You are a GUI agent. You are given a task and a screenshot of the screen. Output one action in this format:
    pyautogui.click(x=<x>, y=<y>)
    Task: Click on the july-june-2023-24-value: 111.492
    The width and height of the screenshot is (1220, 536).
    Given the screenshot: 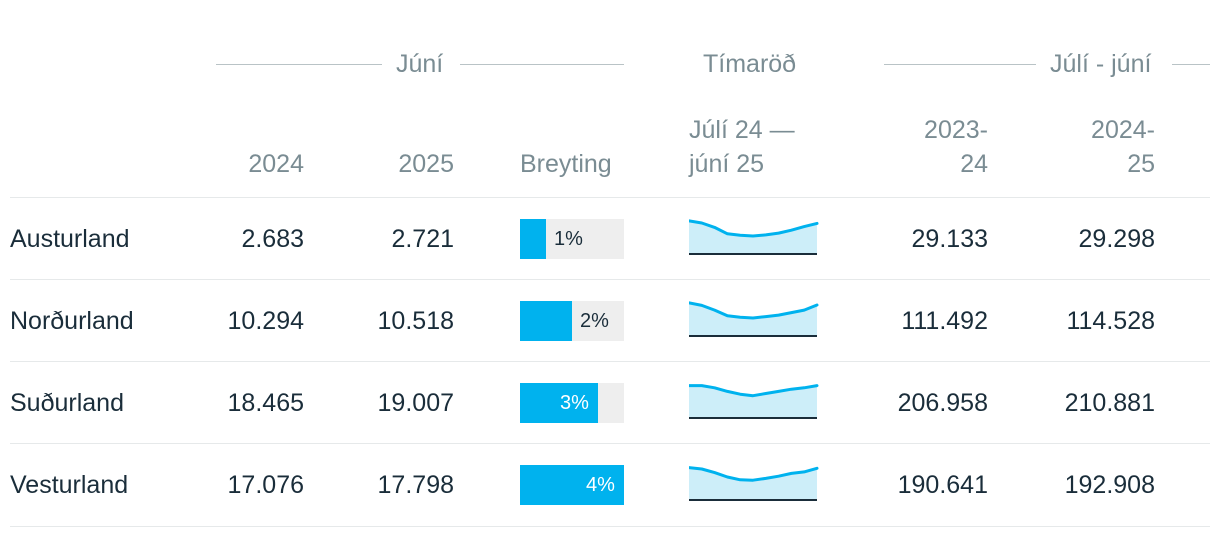 What is the action you would take?
    pyautogui.click(x=944, y=321)
    